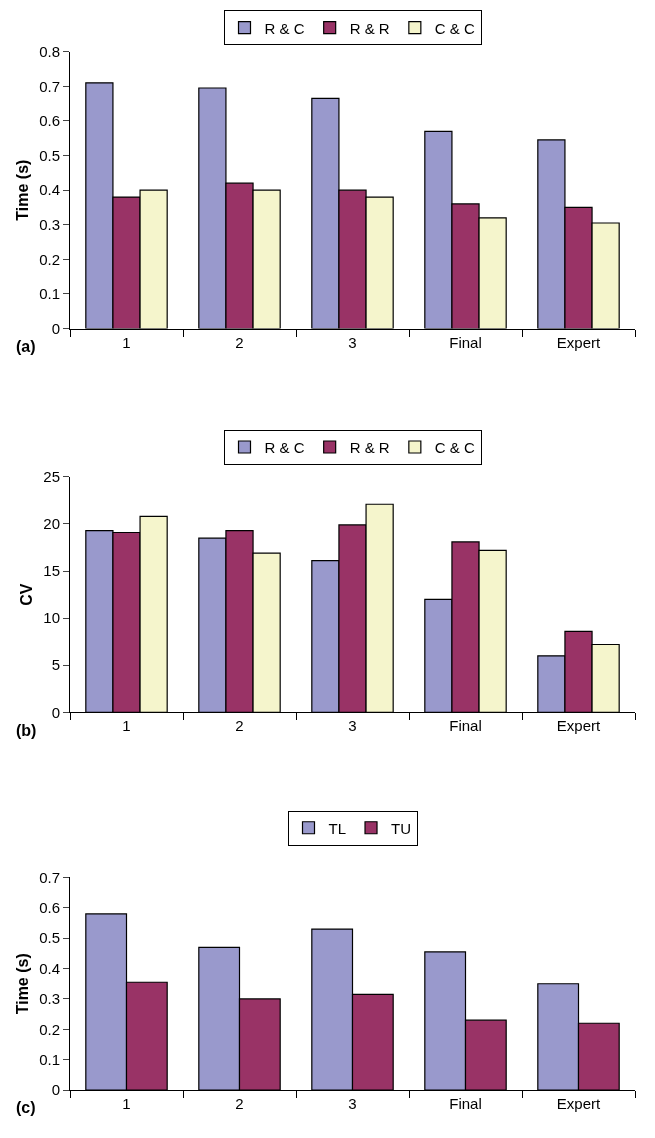 The height and width of the screenshot is (1138, 655). What do you see at coordinates (51, 571) in the screenshot?
I see `y-tick-label: 15` at bounding box center [51, 571].